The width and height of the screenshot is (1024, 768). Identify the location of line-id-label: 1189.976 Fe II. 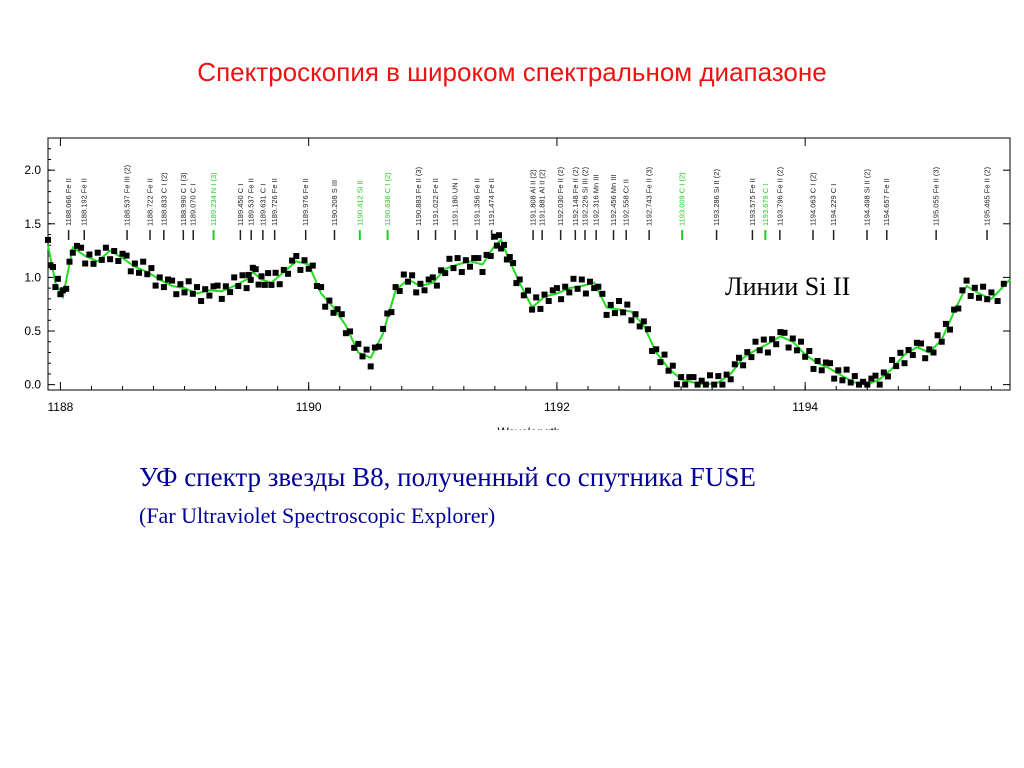
(305, 202).